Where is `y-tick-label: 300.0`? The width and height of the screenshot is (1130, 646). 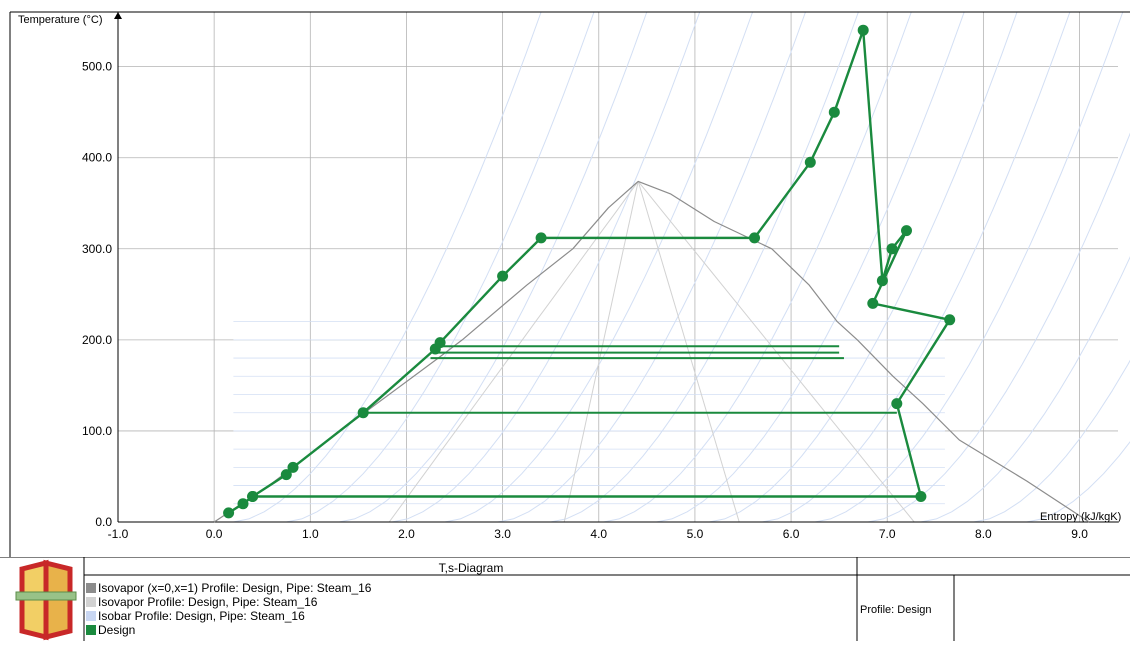 y-tick-label: 300.0 is located at coordinates (97, 249).